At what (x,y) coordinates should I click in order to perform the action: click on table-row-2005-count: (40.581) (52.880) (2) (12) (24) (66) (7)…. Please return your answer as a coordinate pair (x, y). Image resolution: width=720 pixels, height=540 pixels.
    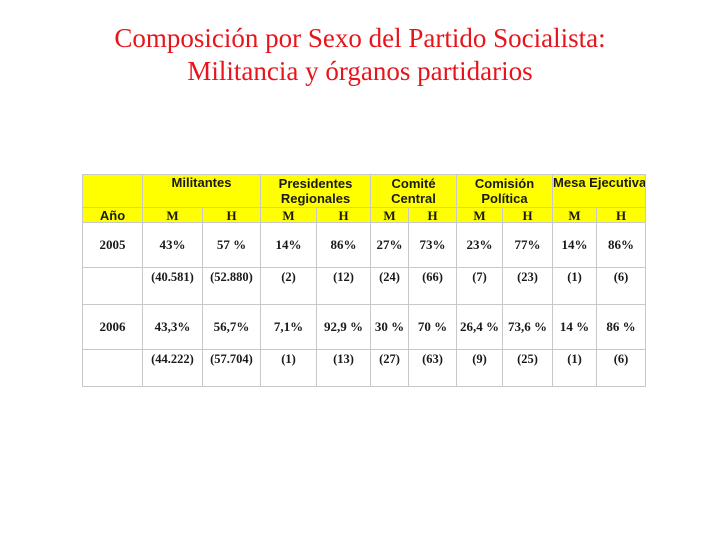
    Looking at the image, I should click on (364, 286).